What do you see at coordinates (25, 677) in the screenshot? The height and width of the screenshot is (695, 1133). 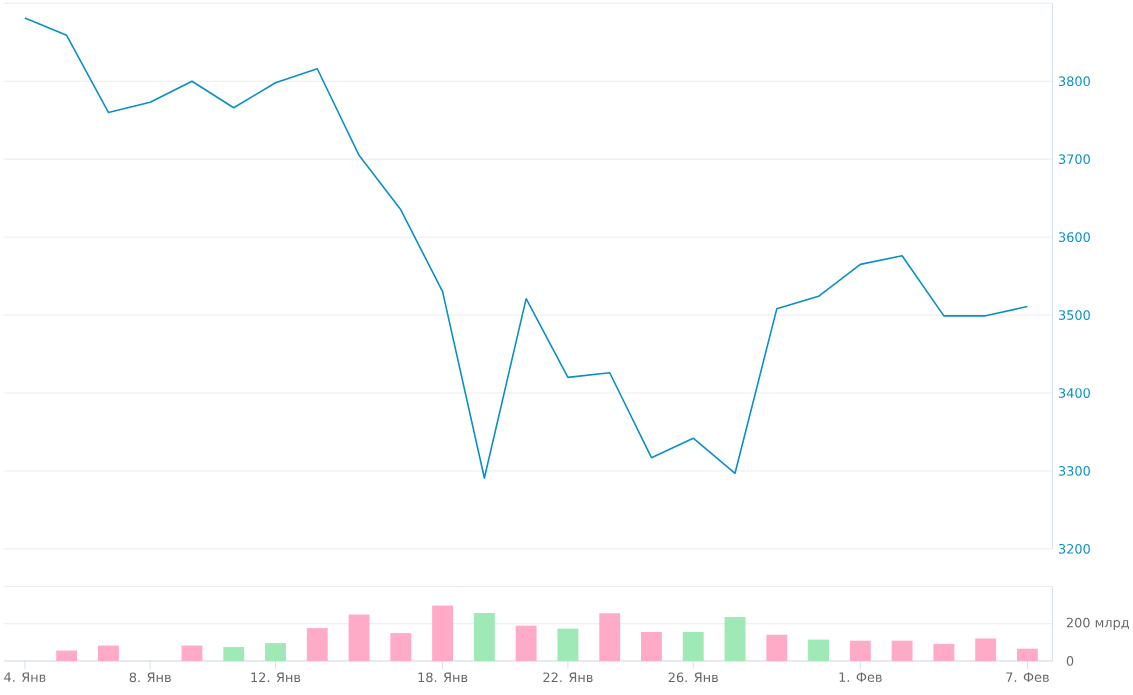 I see `x-tick-label: 4. Янв` at bounding box center [25, 677].